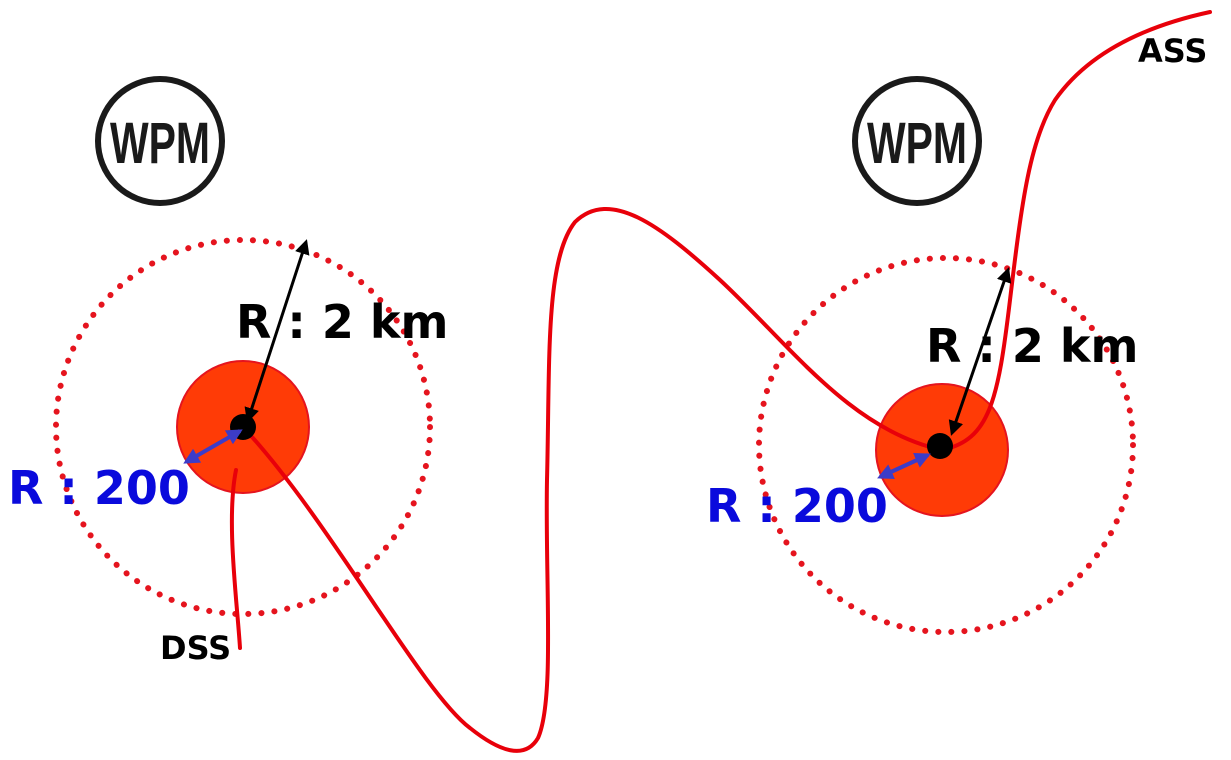 Image resolution: width=1231 pixels, height=760 pixels. What do you see at coordinates (904, 466) in the screenshot?
I see `inner-radius-arrow-right` at bounding box center [904, 466].